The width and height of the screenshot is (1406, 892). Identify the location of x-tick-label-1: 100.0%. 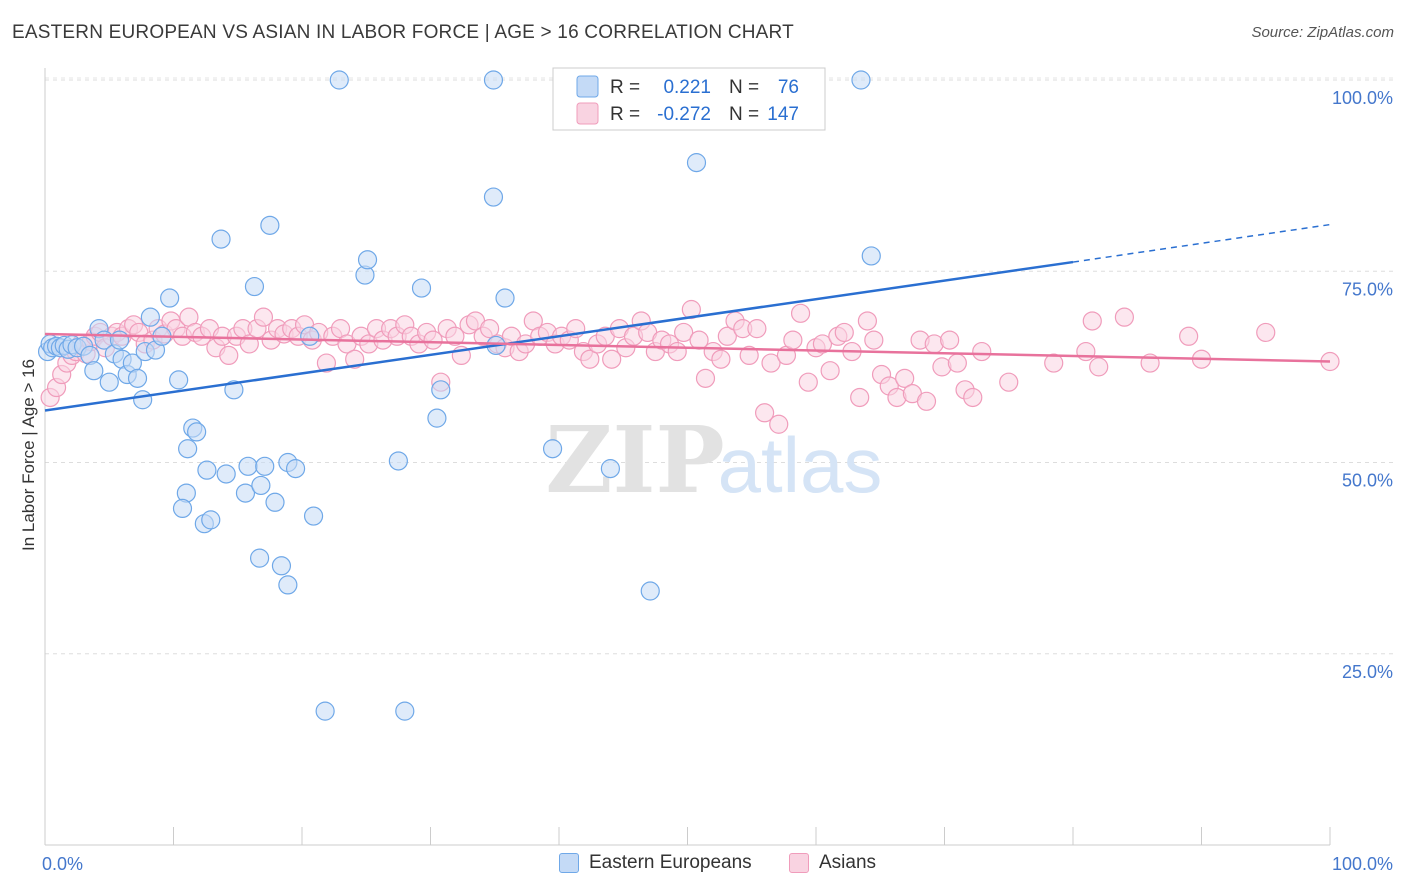
(1362, 864).